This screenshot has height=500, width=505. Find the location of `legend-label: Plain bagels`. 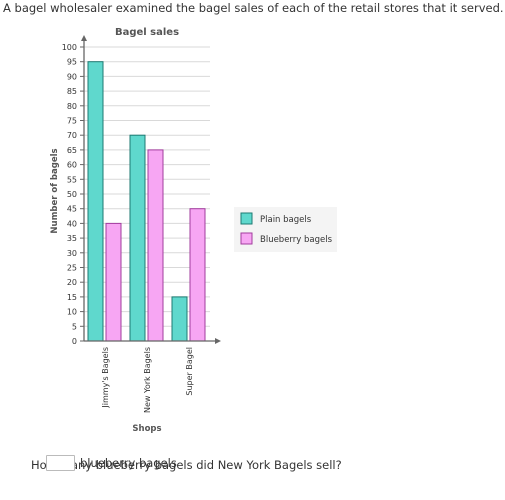

legend-label: Plain bagels is located at coordinates (286, 220).